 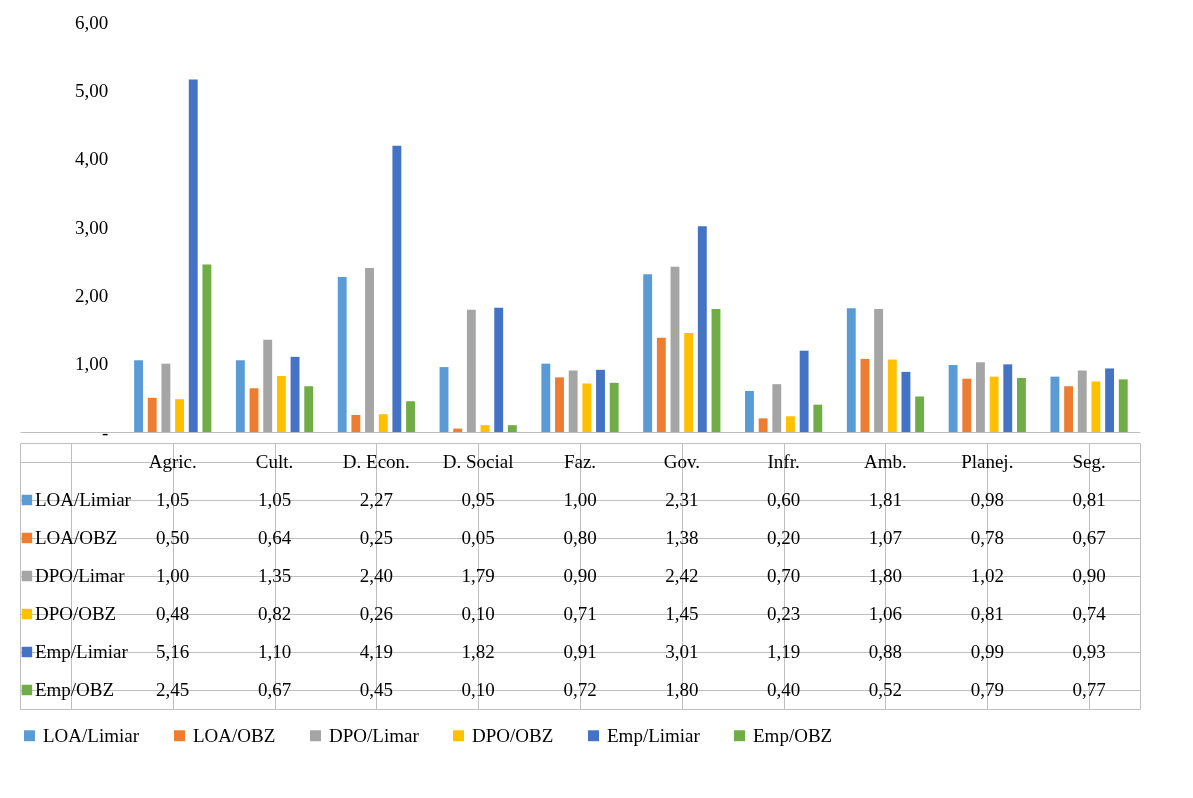 What do you see at coordinates (376, 537) in the screenshot?
I see `data-label: 0,25` at bounding box center [376, 537].